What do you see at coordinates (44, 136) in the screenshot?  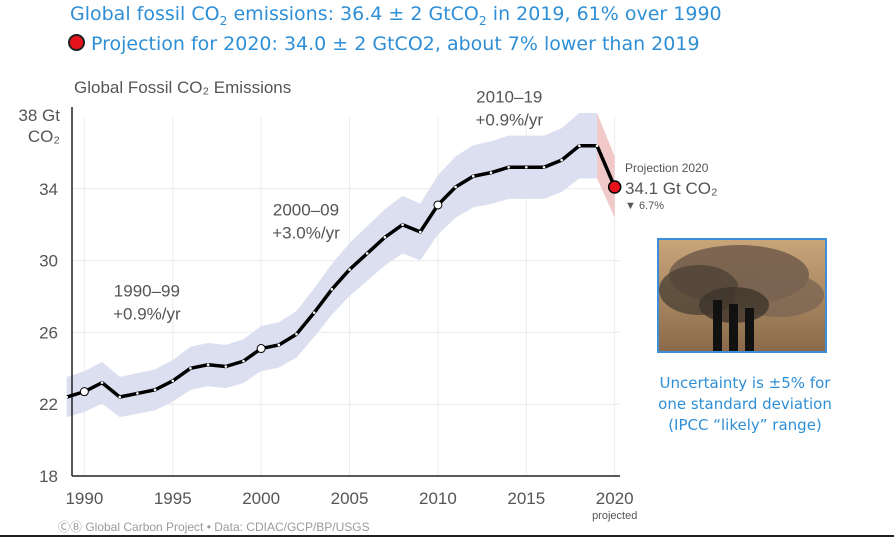 I see `y-axis-unit-label: CO₂` at bounding box center [44, 136].